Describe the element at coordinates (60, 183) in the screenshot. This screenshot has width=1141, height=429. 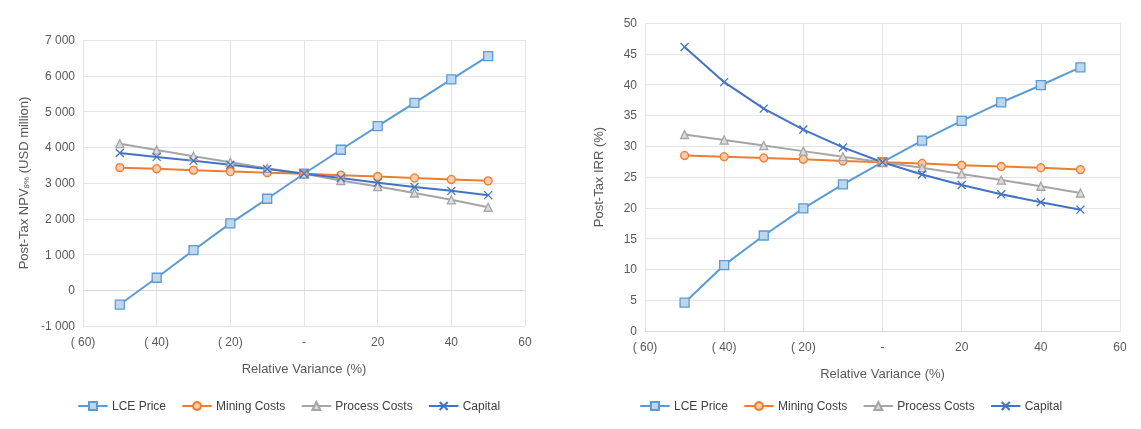
I see `y-tick-label: 3 000` at that location.